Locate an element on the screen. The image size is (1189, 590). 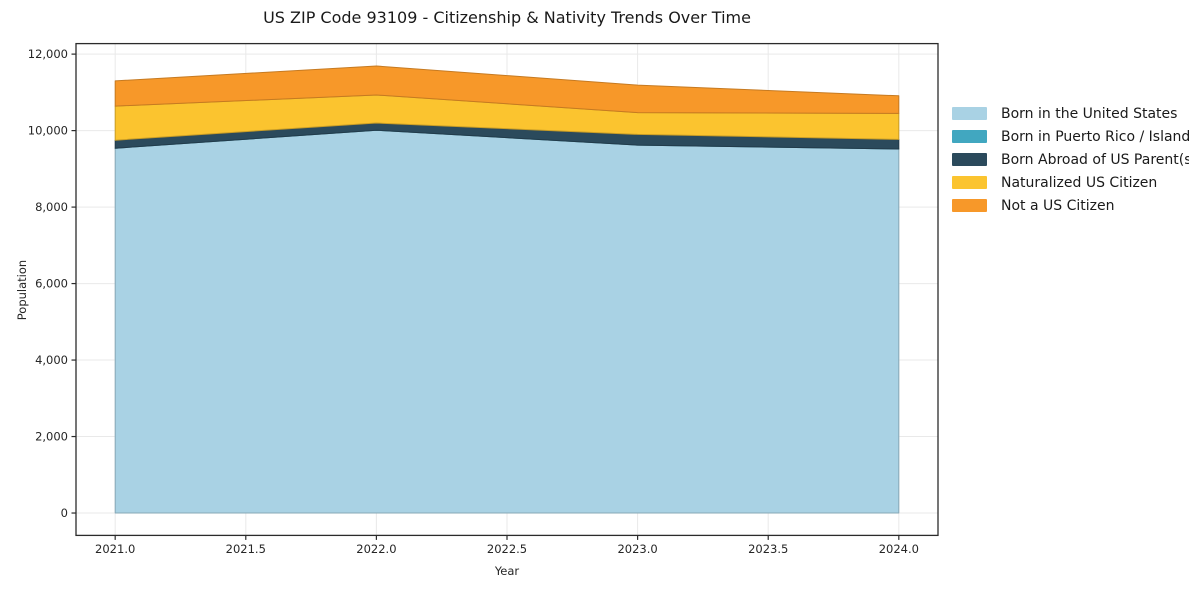
x-tick-label: 2021.0 is located at coordinates (115, 549).